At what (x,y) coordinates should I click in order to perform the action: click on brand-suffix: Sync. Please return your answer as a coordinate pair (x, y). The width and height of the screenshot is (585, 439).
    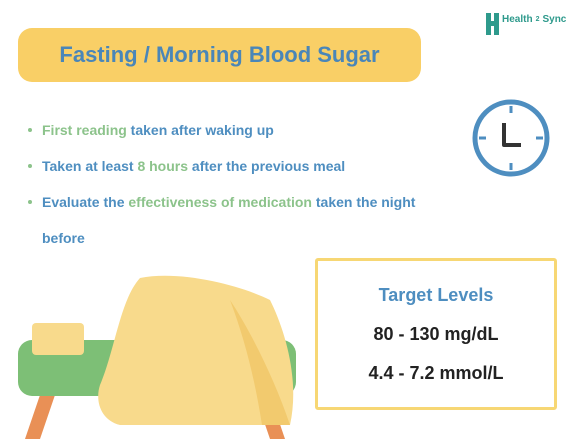
    Looking at the image, I should click on (554, 19).